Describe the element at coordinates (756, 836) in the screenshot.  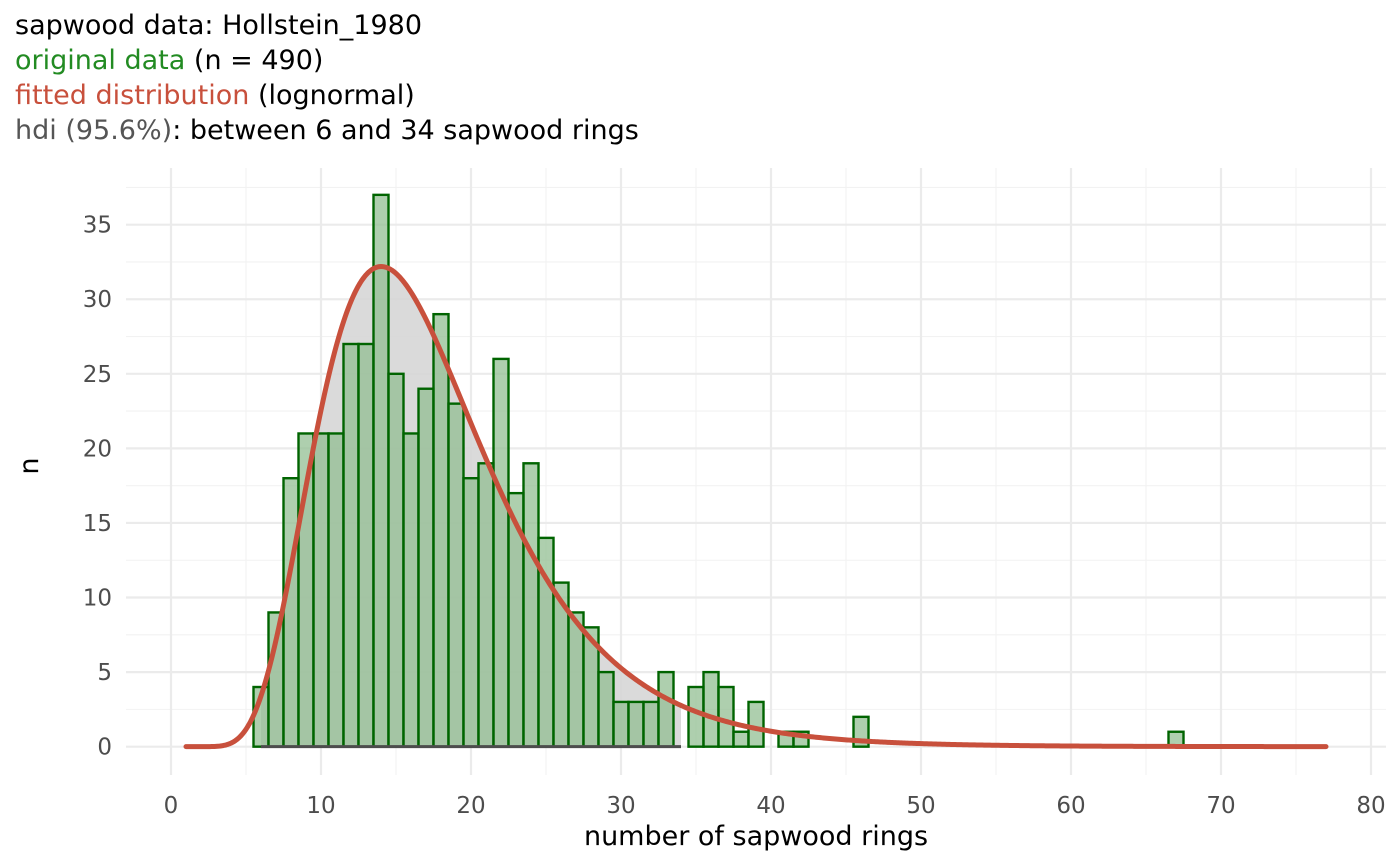
I see `x-axis-label: number of sapwood rings` at that location.